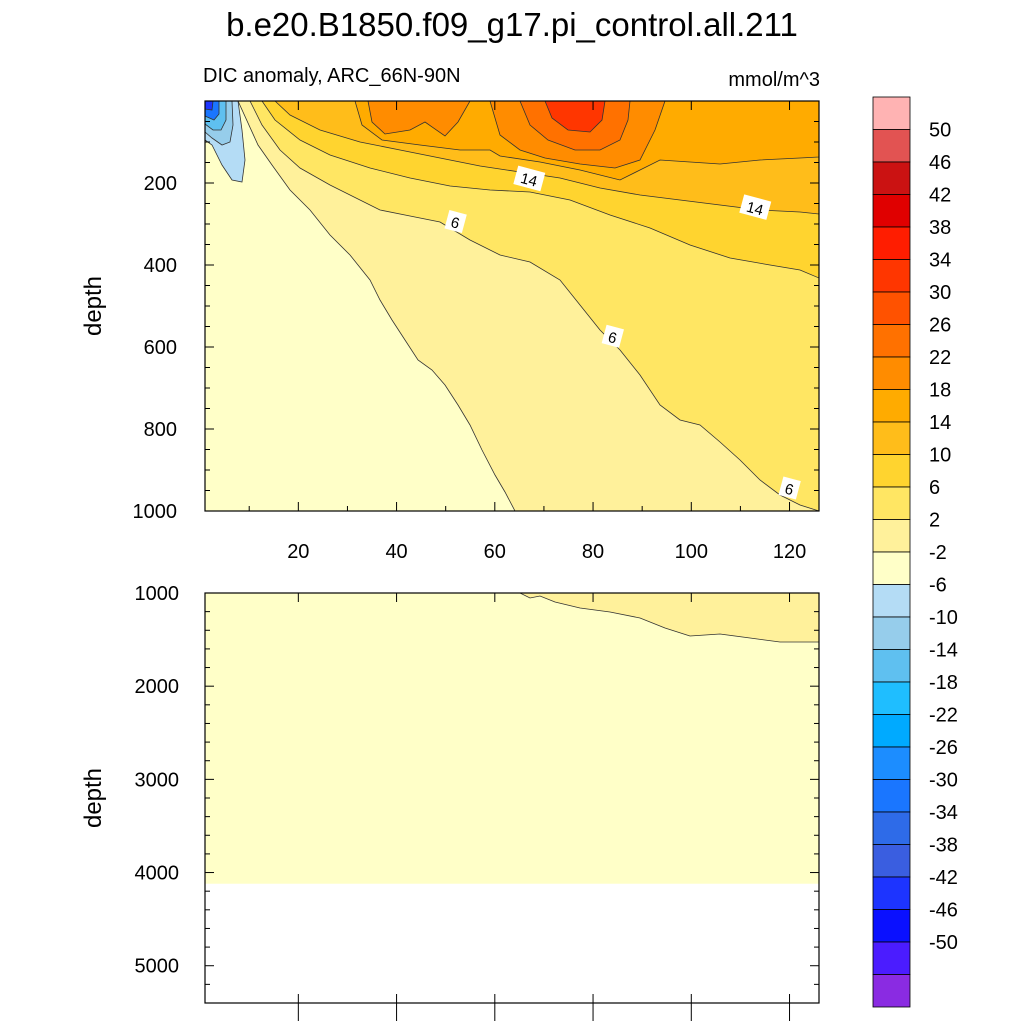  I want to click on x-tick-label: 20, so click(298, 552).